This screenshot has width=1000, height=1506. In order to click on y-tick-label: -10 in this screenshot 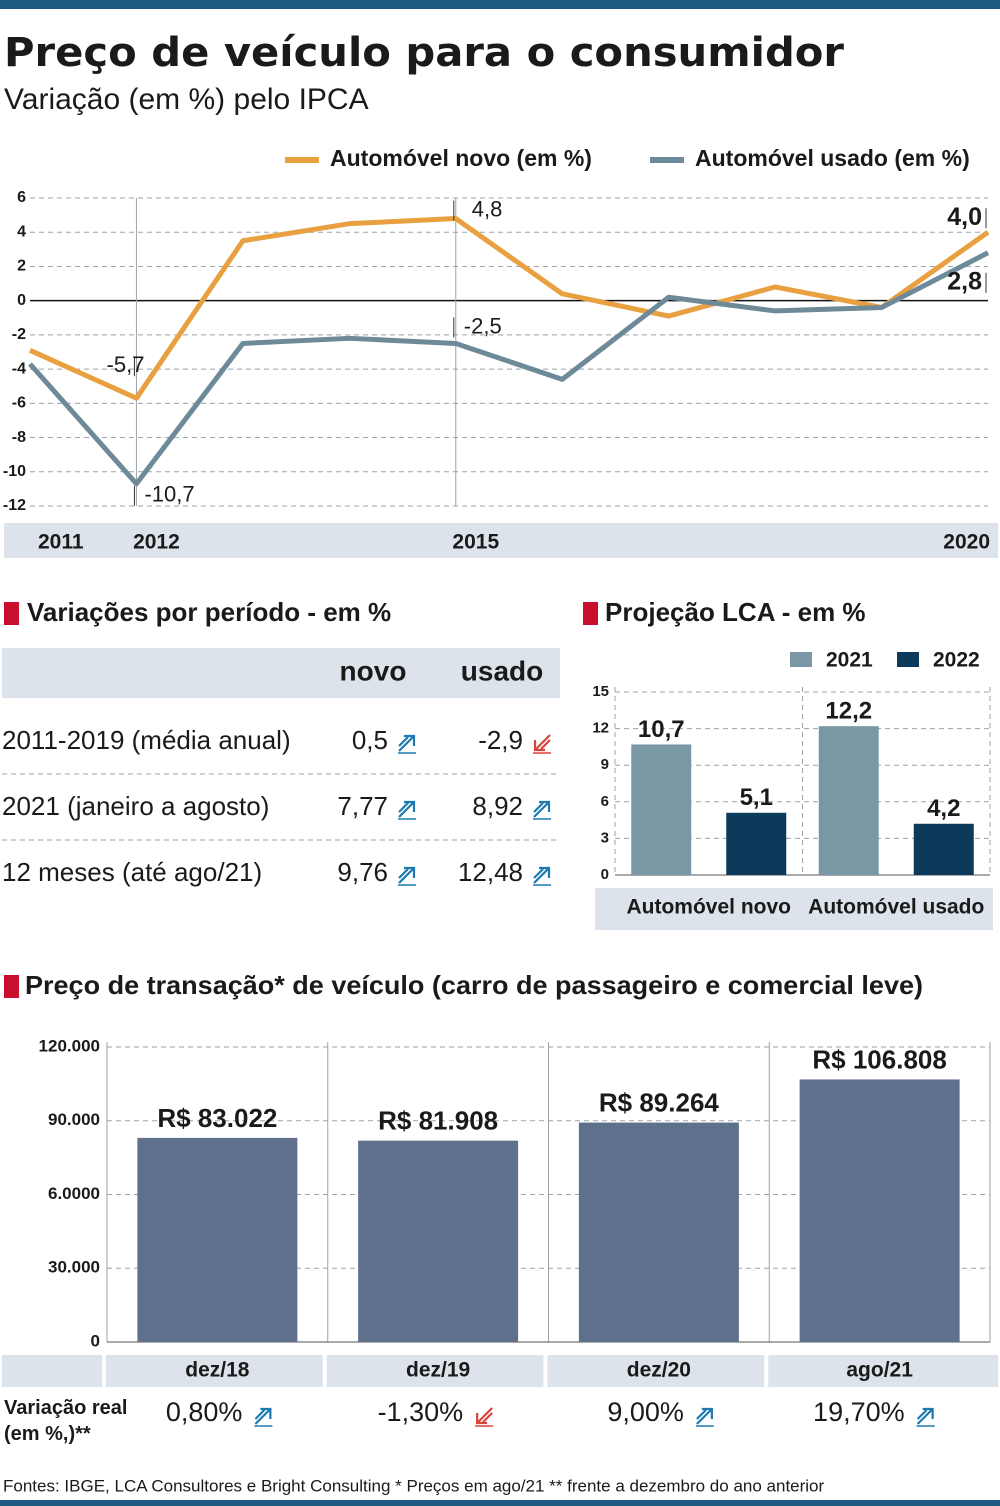, I will do `click(14, 471)`.